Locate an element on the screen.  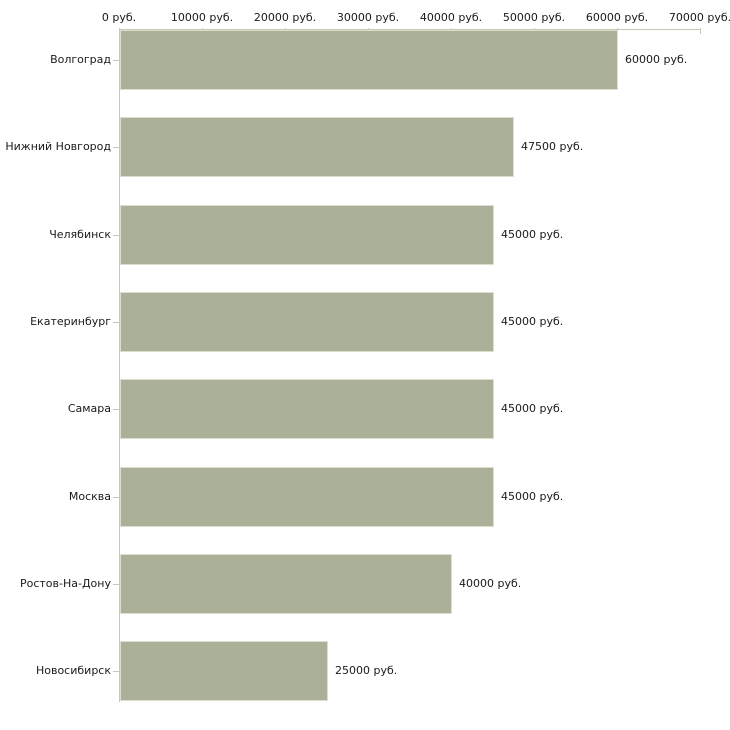
category-label: Ростов-На-Дону is located at coordinates (65, 583).